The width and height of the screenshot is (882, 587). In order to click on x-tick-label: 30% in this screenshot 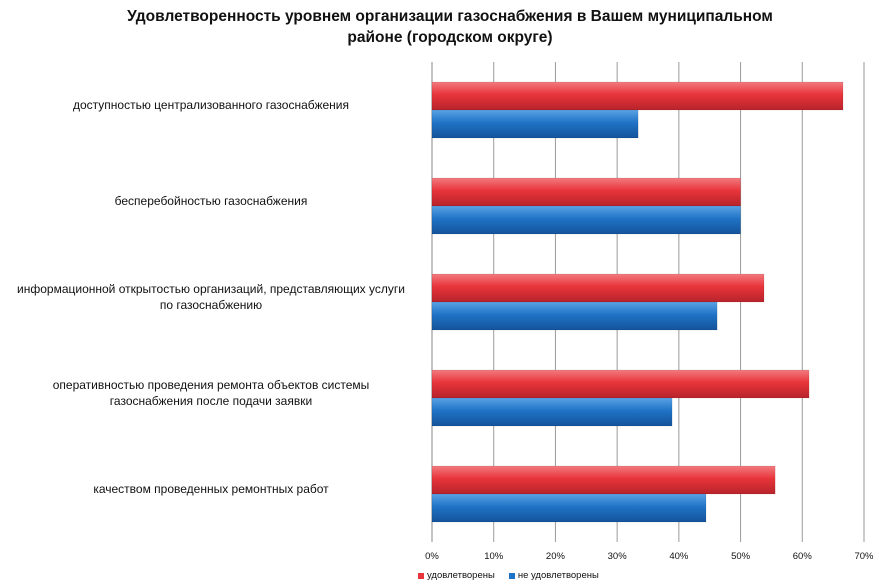, I will do `click(618, 556)`.